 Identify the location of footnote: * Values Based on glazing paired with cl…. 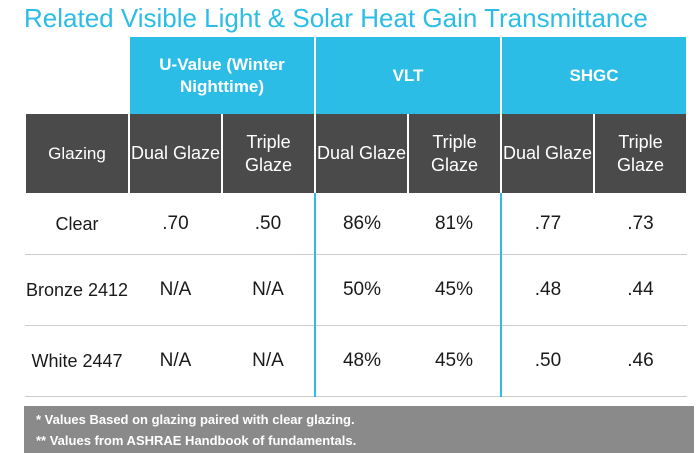
(195, 419).